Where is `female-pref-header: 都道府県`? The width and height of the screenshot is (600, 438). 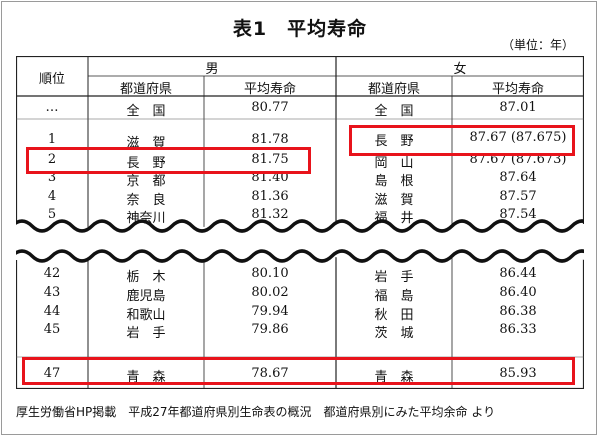
female-pref-header: 都道府県 is located at coordinates (394, 89).